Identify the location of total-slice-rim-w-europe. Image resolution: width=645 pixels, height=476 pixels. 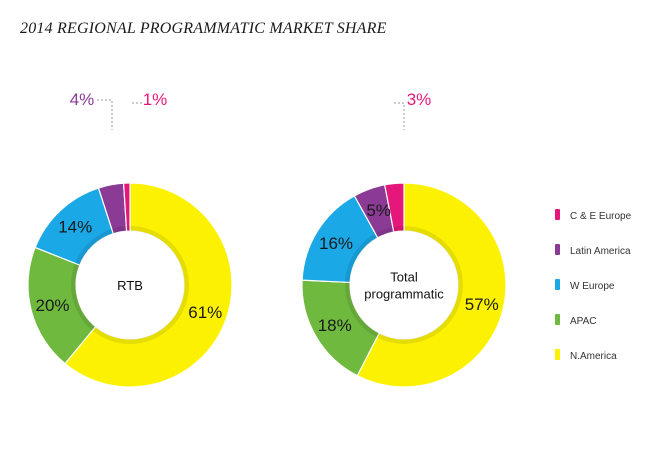
(361, 258).